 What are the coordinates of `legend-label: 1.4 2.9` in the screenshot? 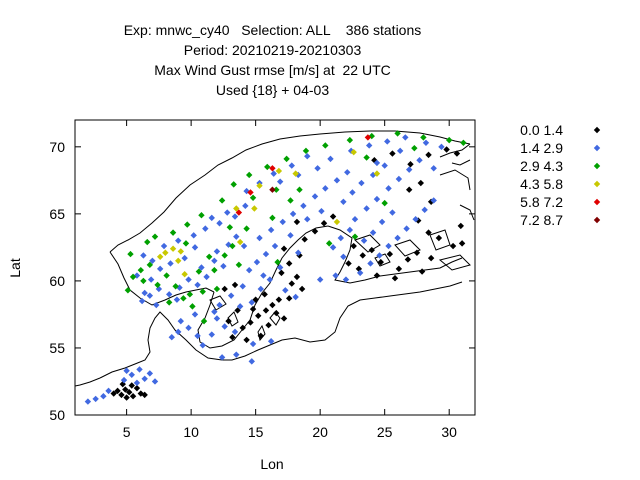 It's located at (541, 148).